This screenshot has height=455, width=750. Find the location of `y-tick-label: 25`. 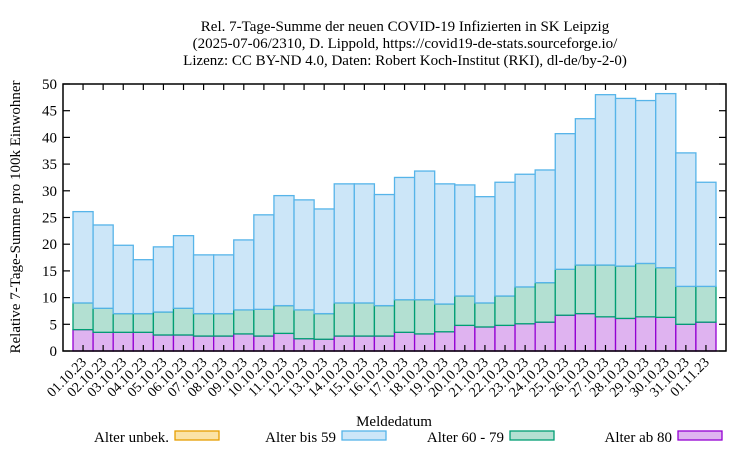

y-tick-label: 25 is located at coordinates (49, 219).